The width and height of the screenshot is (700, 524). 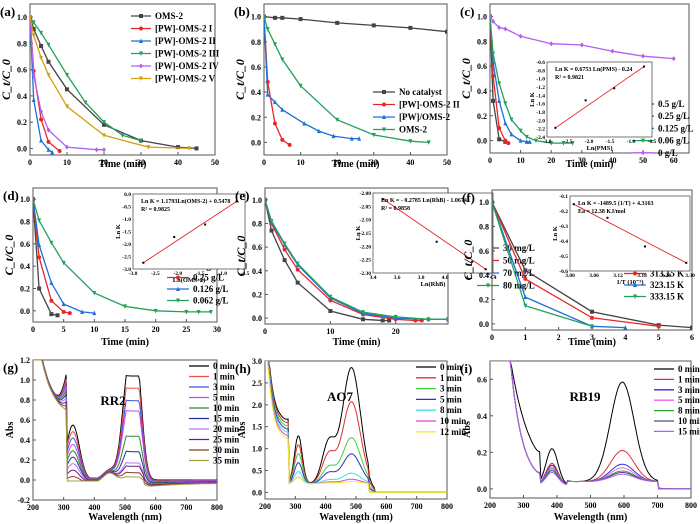 What do you see at coordinates (33, 507) in the screenshot?
I see `x-tick-label: 200` at bounding box center [33, 507].